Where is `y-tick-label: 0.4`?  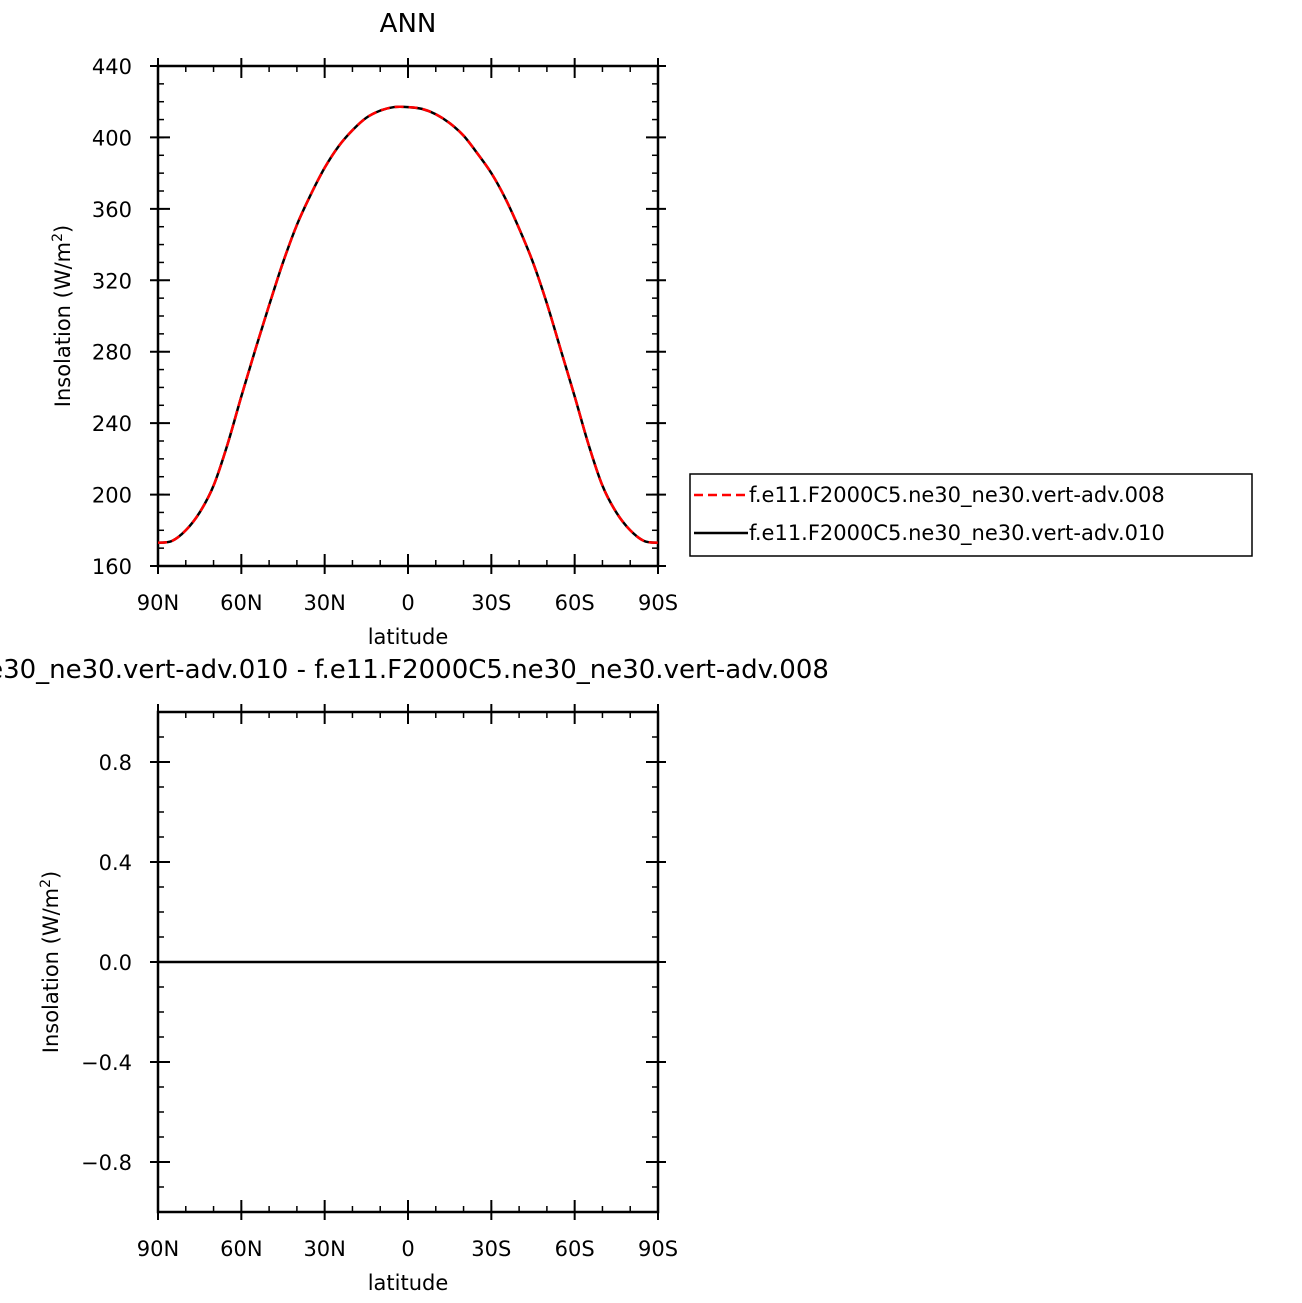 y-tick-label: 0.4 is located at coordinates (115, 863).